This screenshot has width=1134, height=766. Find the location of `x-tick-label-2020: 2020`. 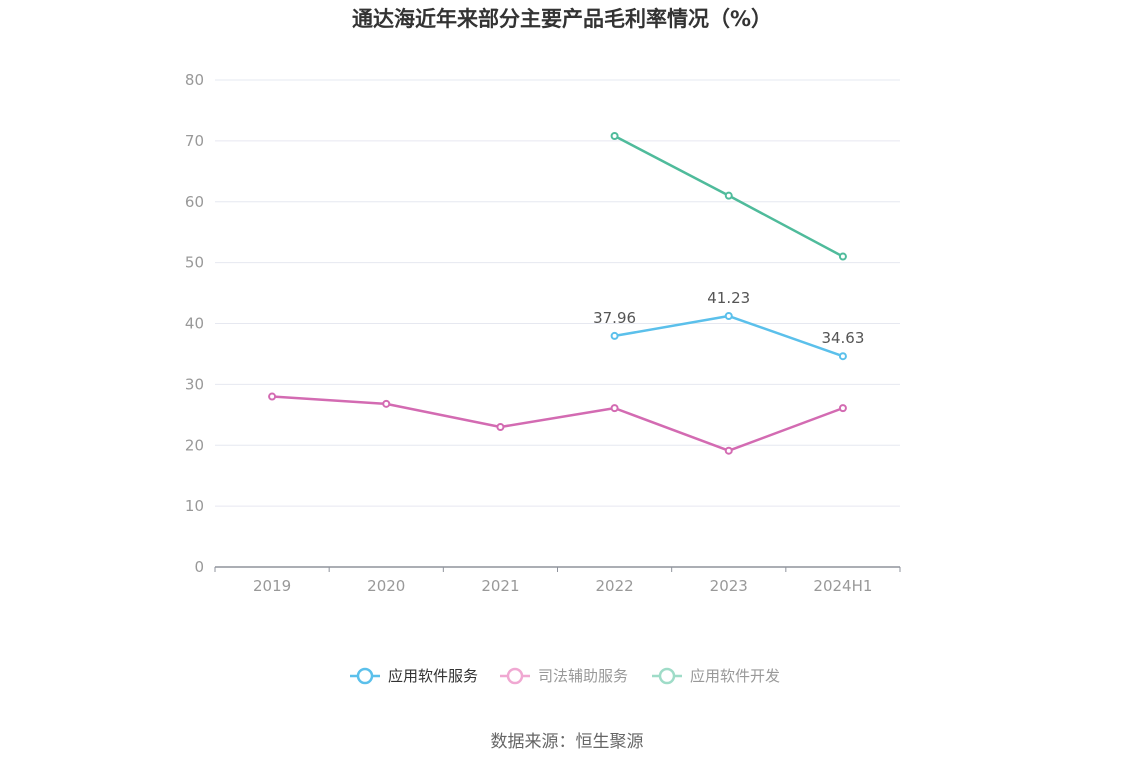

x-tick-label-2020: 2020 is located at coordinates (386, 586).